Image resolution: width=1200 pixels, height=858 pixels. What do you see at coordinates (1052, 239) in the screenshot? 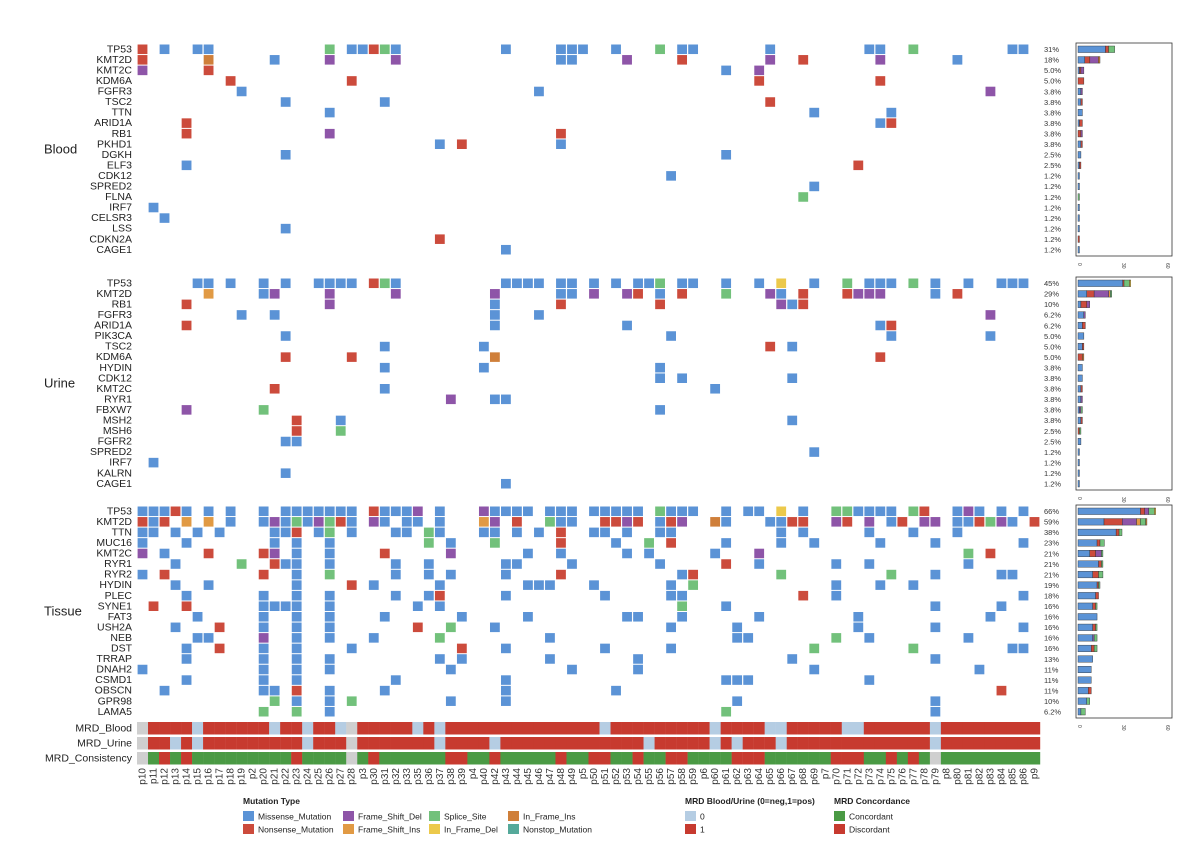
I see `gene-percent: 1.2%` at bounding box center [1052, 239].